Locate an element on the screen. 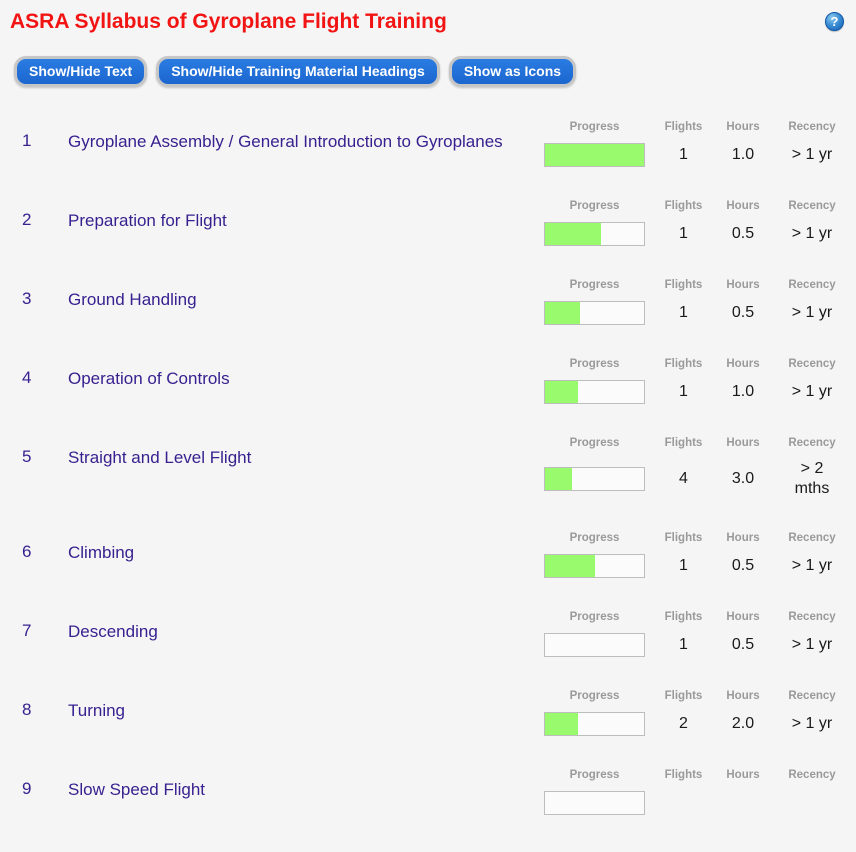  item-title-link: Slow Speed Flight is located at coordinates (137, 789).